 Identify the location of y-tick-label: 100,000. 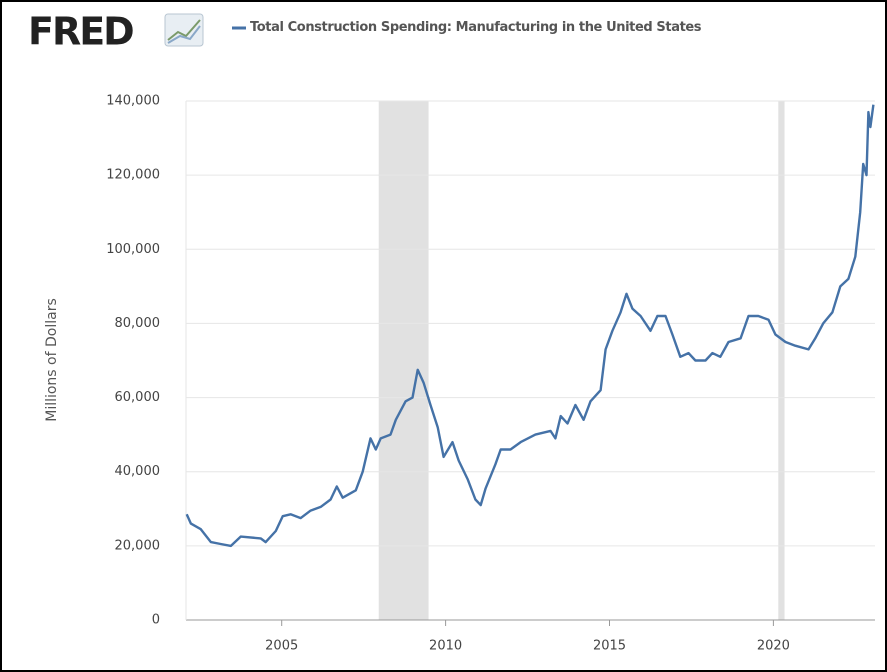
(133, 249).